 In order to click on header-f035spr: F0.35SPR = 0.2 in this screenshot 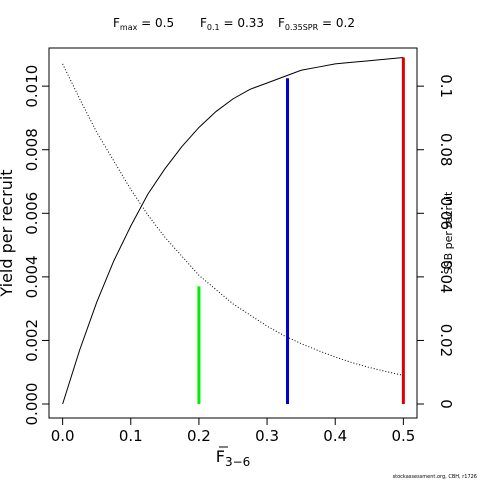, I will do `click(316, 24)`.